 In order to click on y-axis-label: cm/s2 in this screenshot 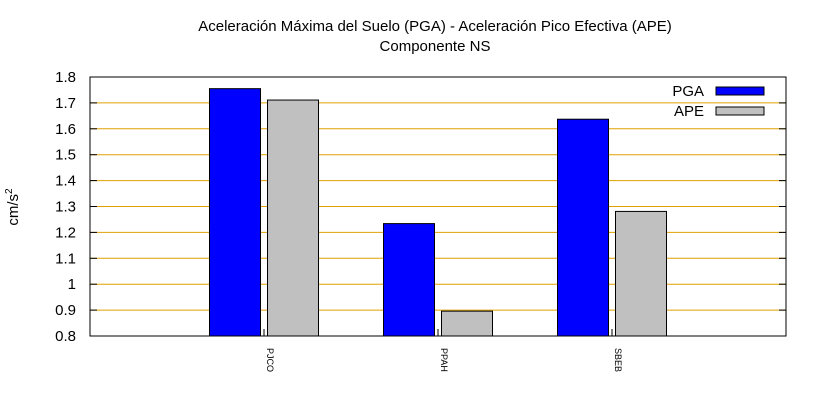, I will do `click(13, 207)`.